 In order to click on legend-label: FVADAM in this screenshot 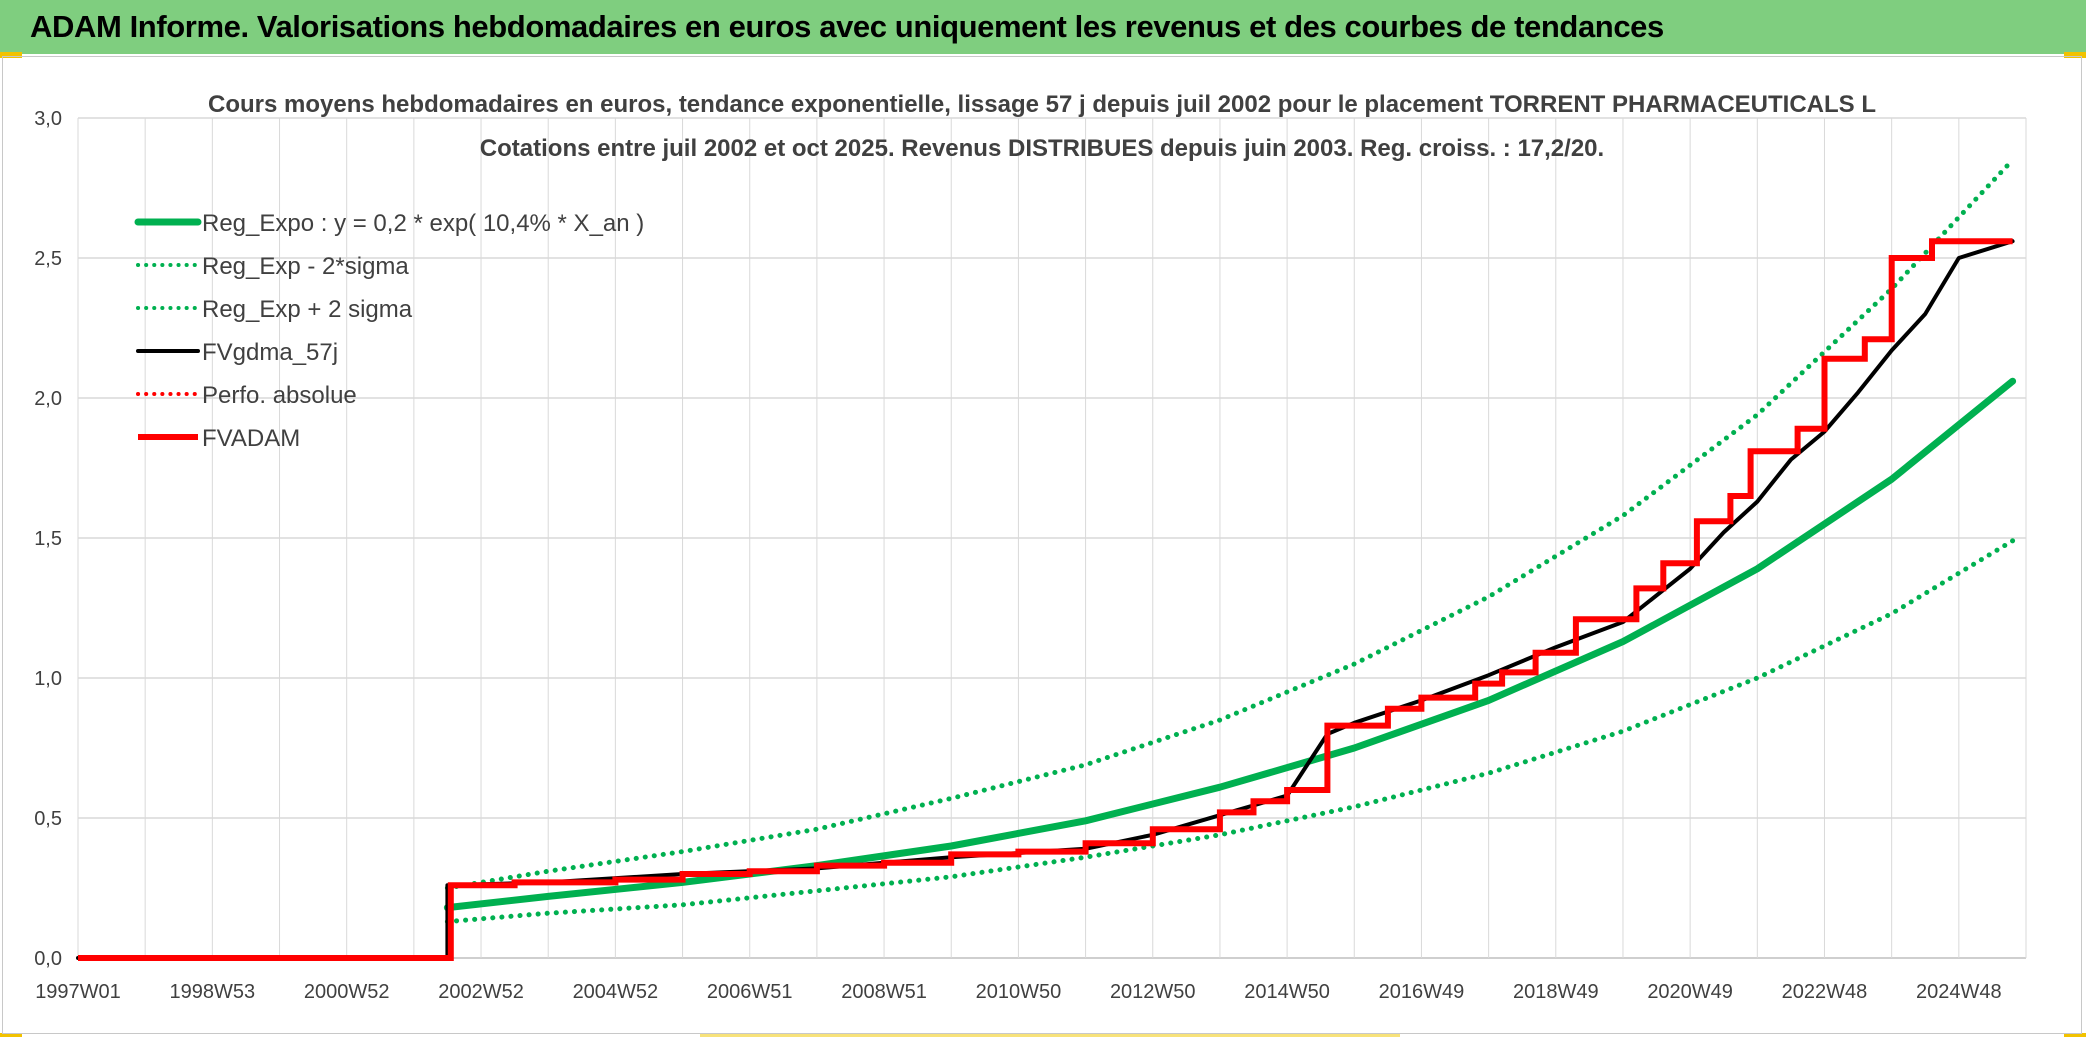, I will do `click(251, 438)`.